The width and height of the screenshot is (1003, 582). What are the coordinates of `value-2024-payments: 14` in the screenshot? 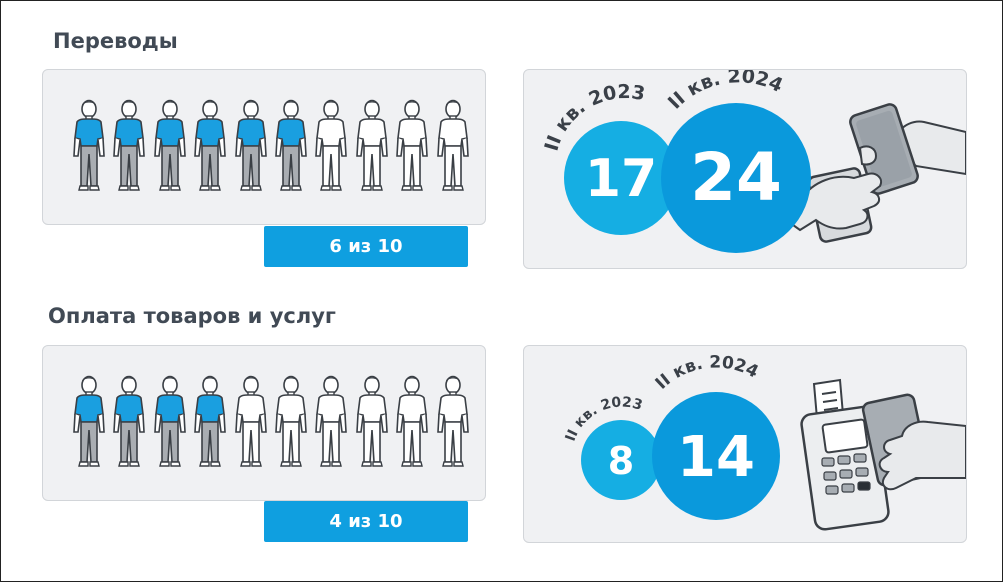 It's located at (716, 457).